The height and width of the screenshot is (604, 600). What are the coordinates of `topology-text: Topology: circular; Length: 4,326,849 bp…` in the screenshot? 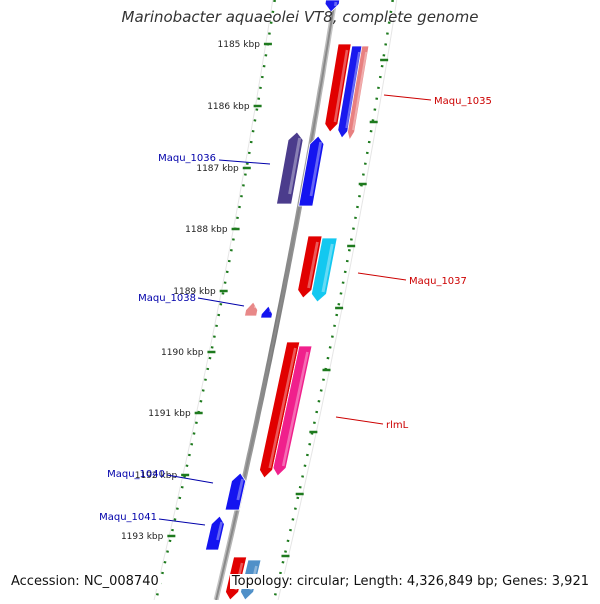 It's located at (410, 581).